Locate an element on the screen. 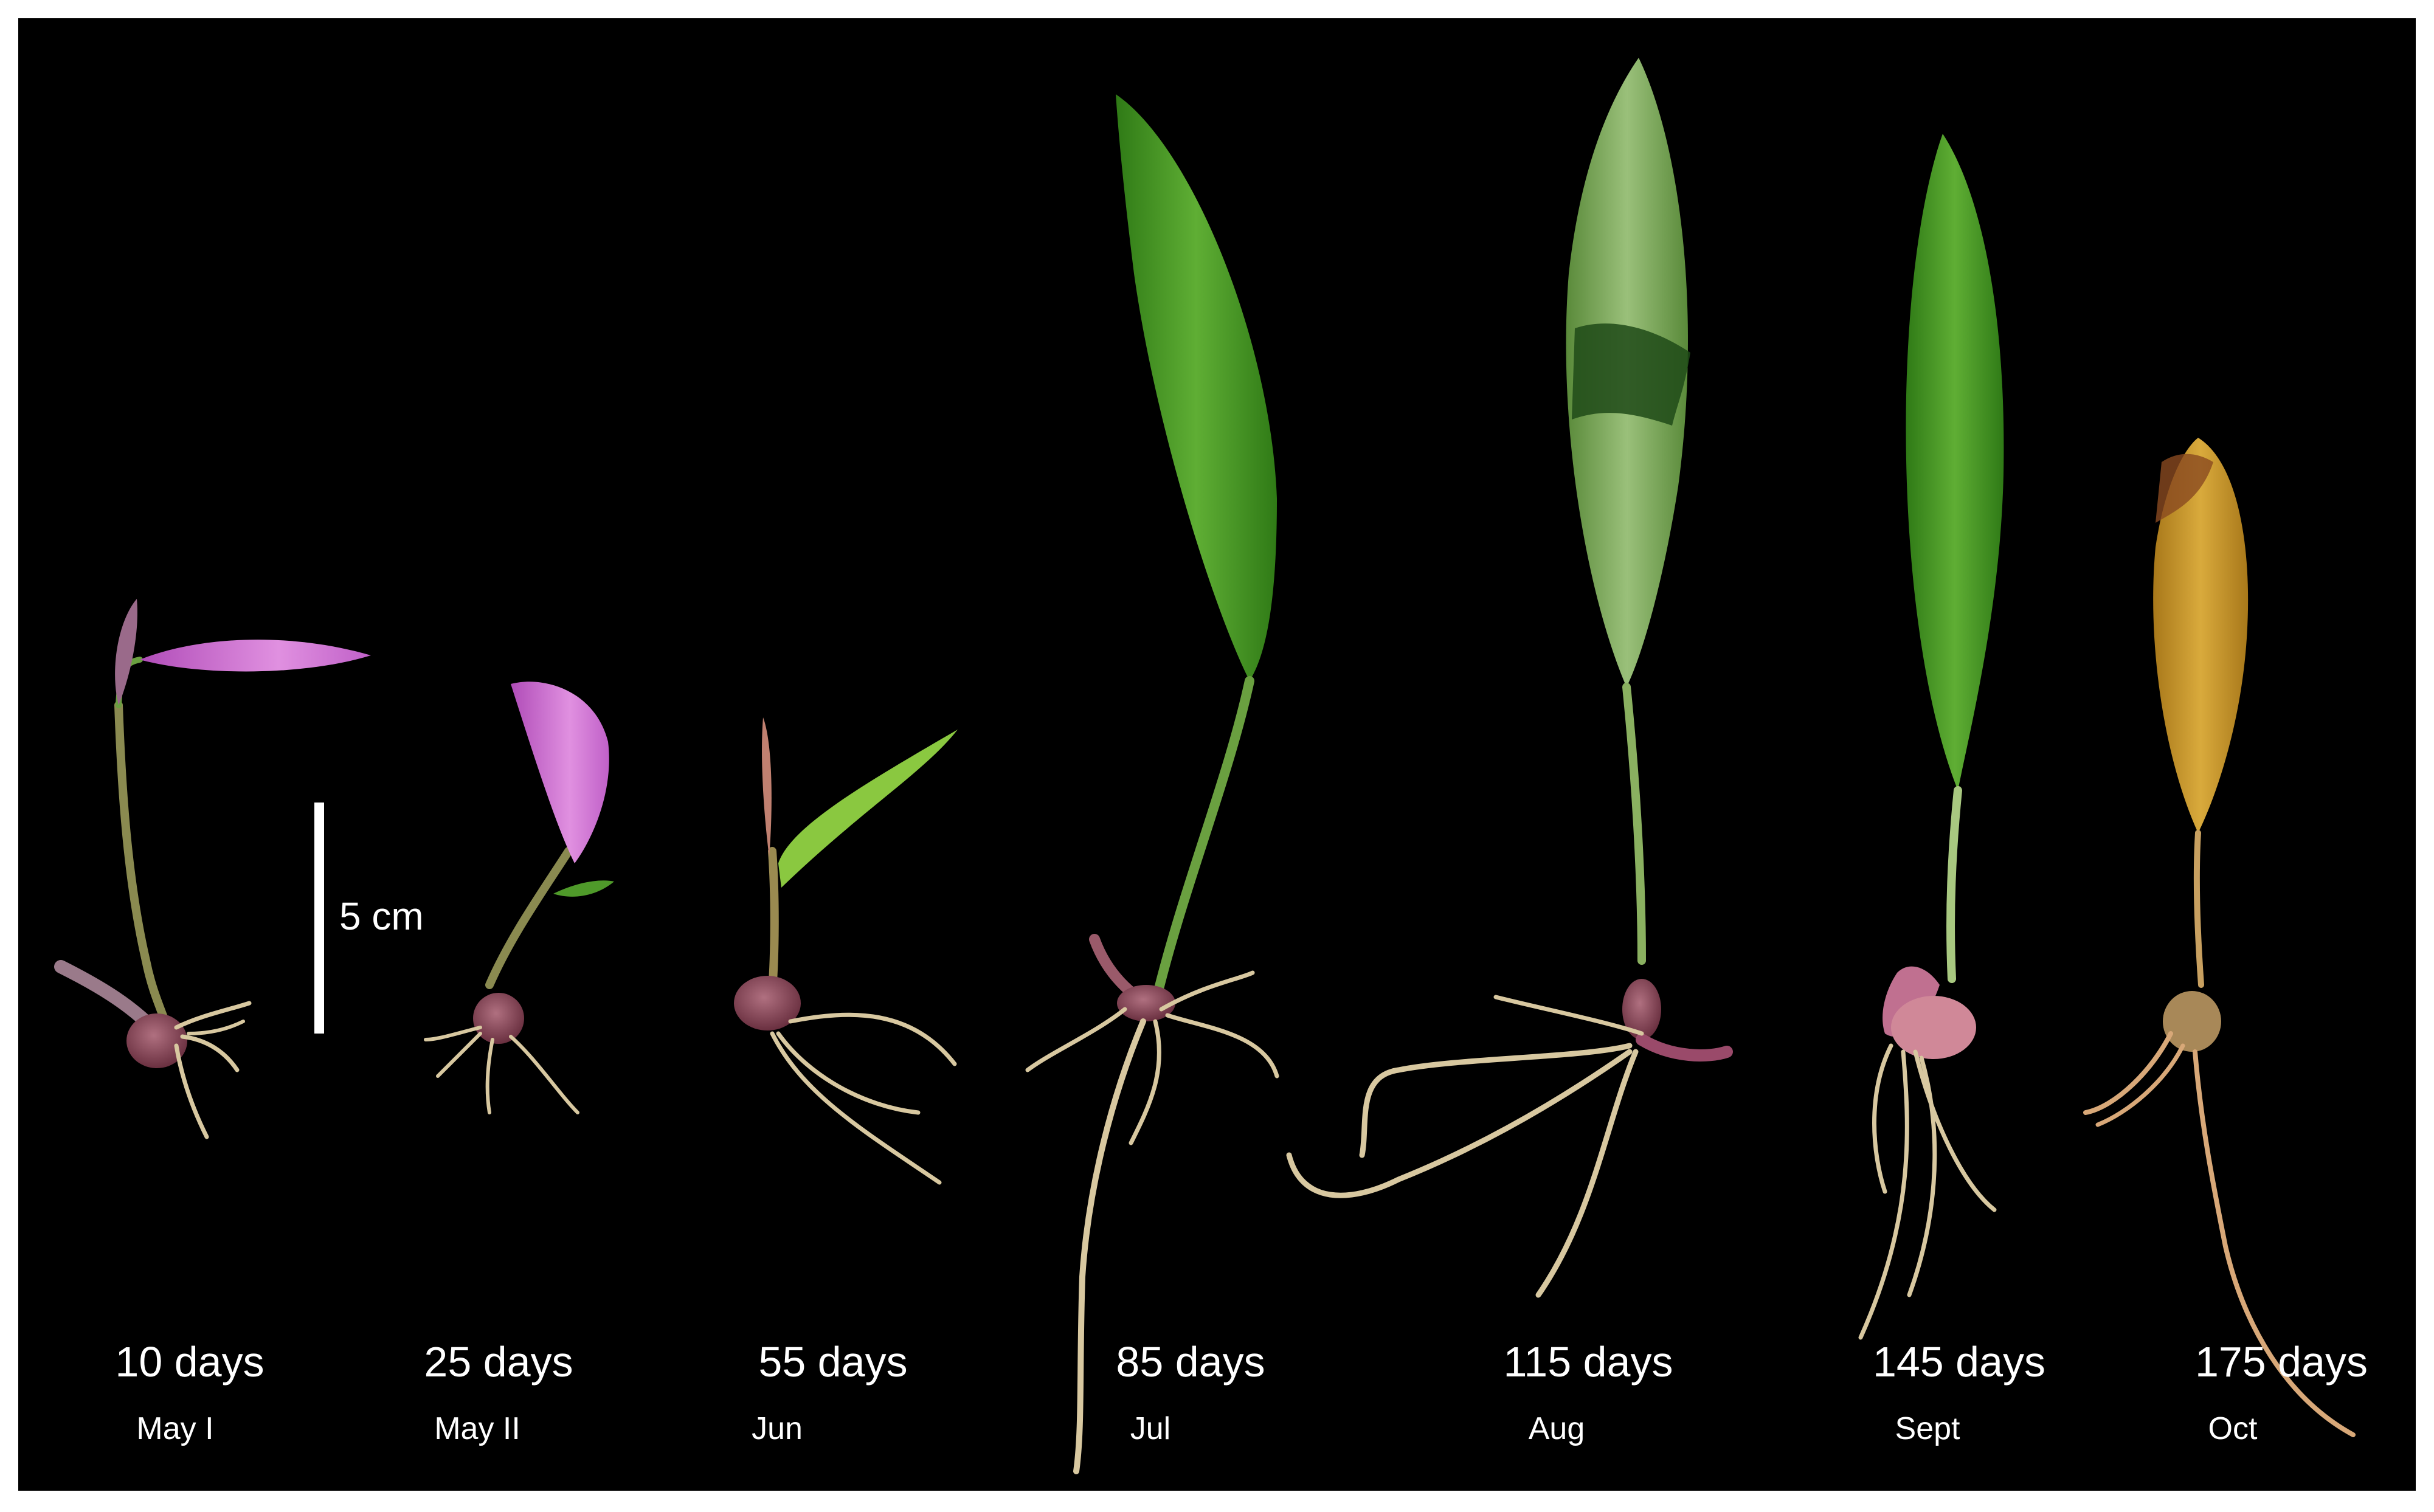  plant-175-days is located at coordinates (2219, 937).